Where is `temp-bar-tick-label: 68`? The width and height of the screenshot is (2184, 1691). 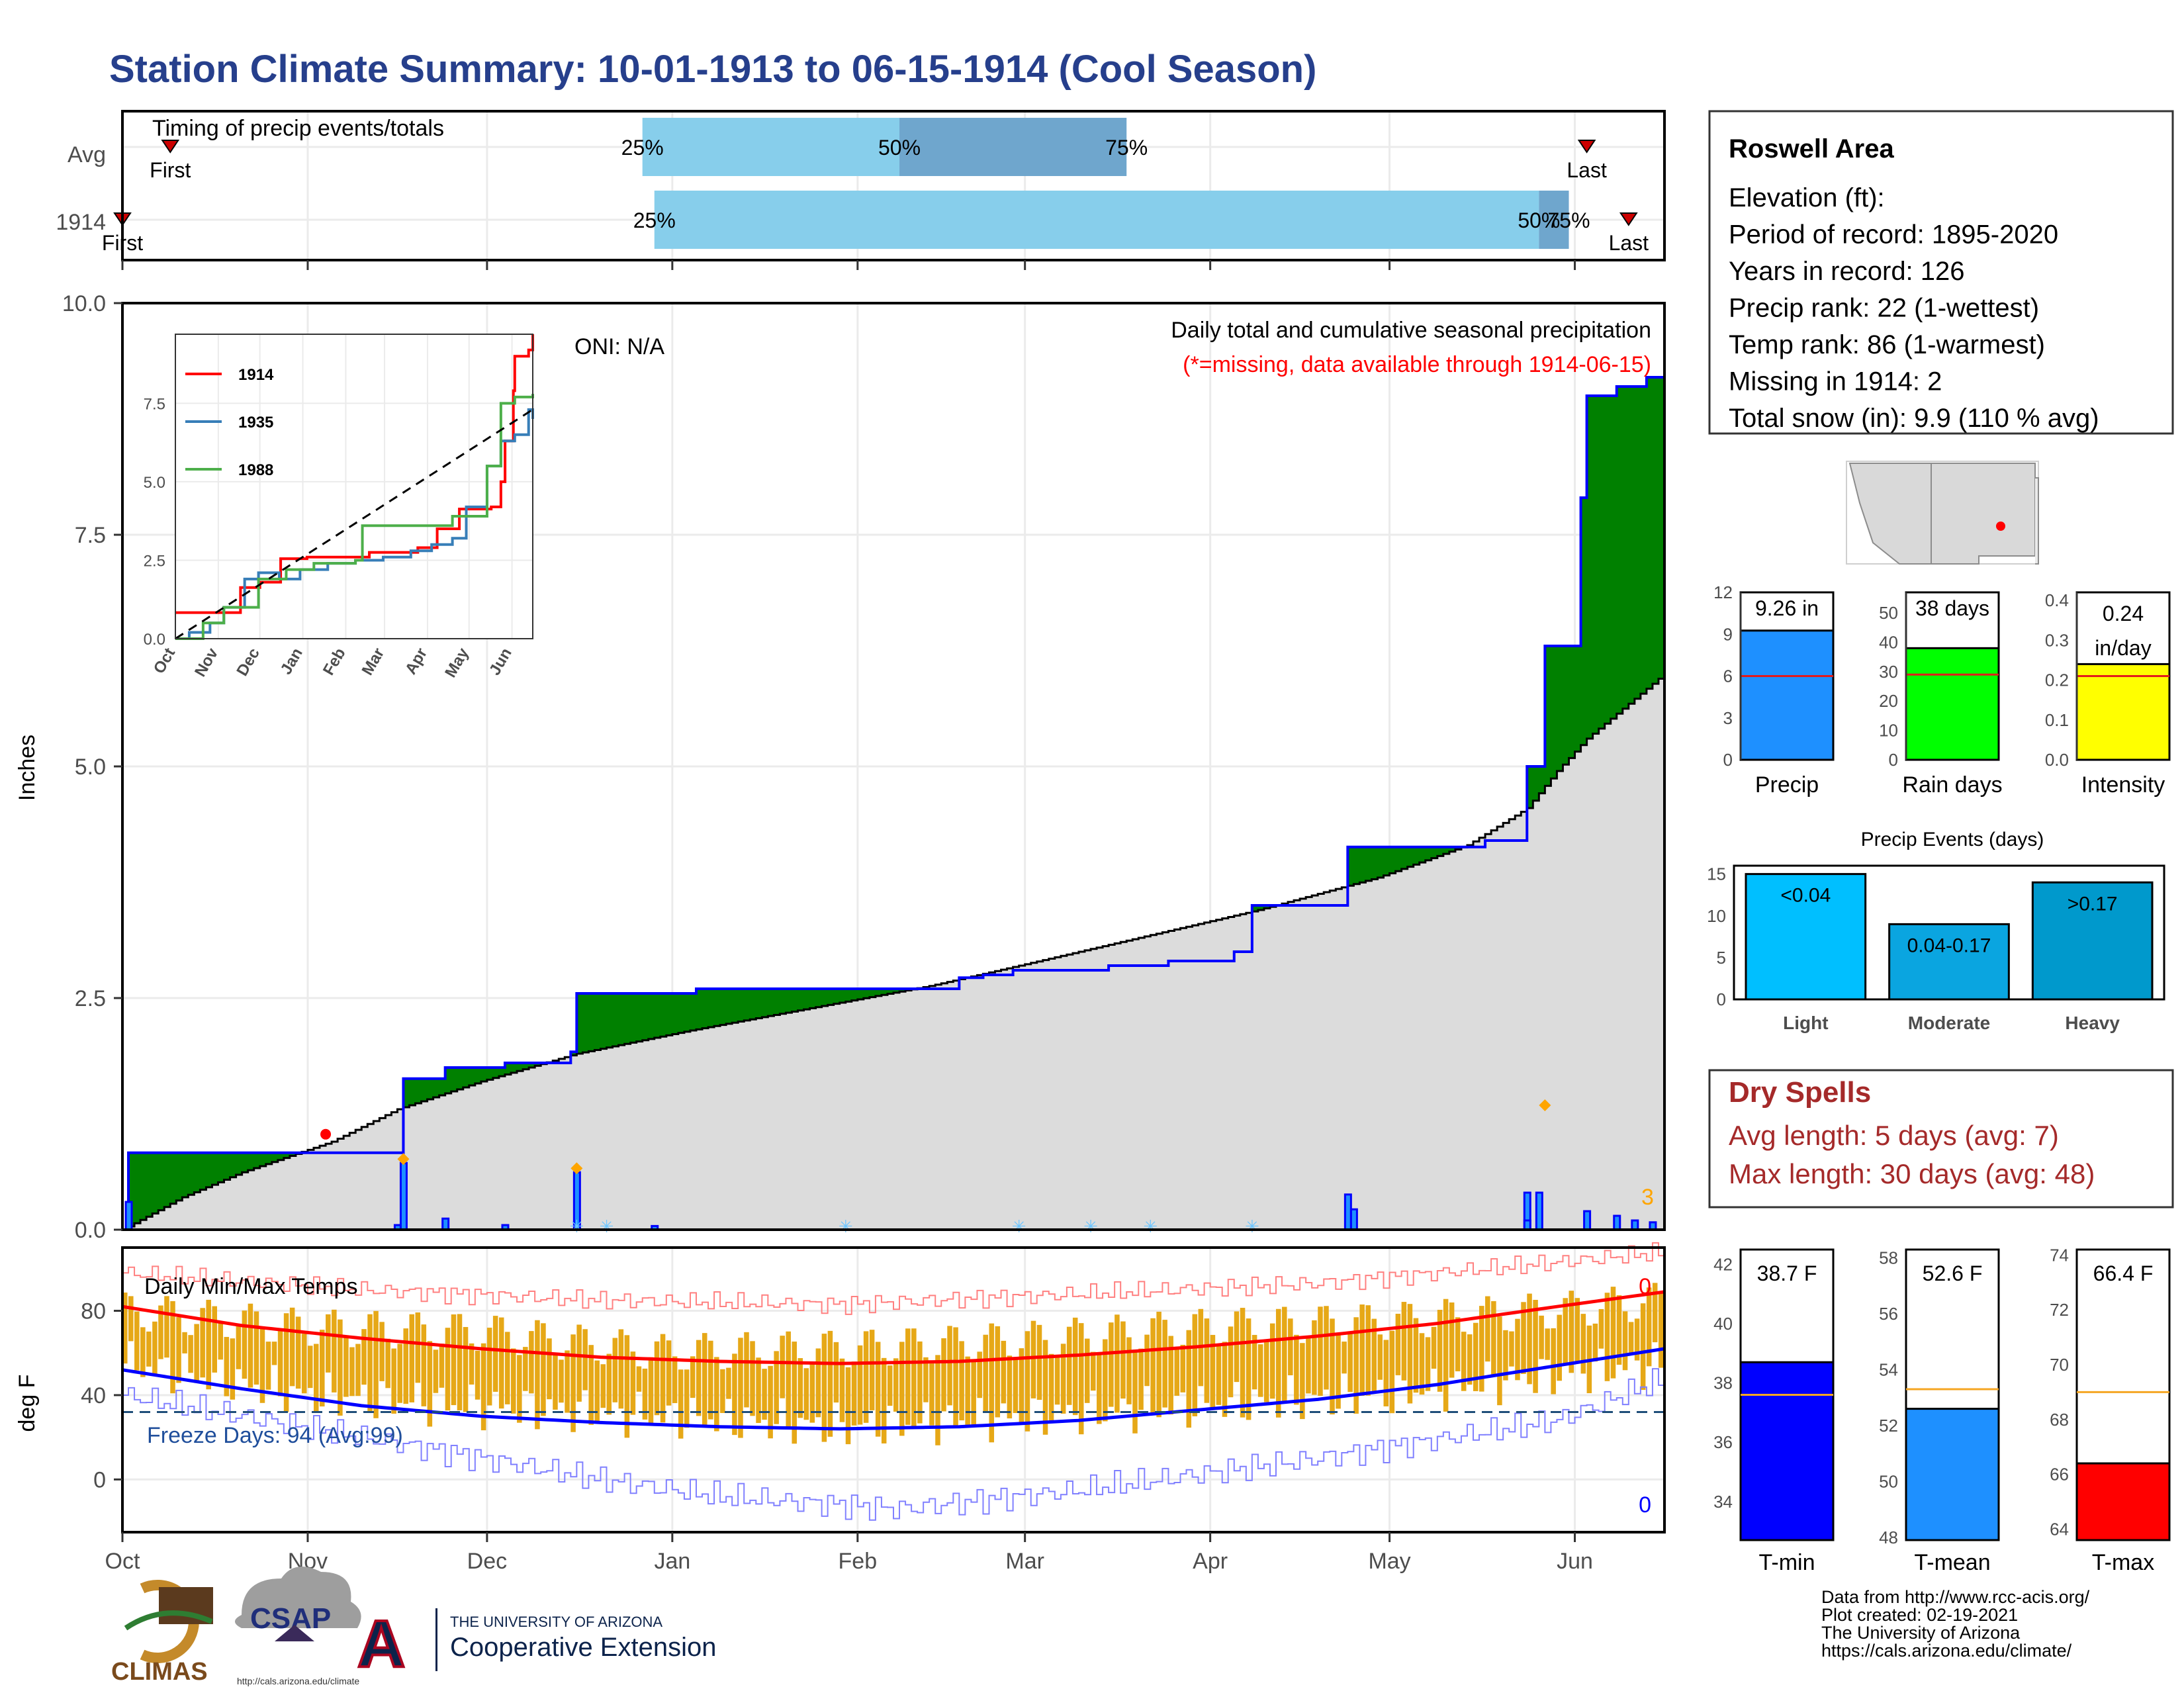 temp-bar-tick-label: 68 is located at coordinates (2059, 1420).